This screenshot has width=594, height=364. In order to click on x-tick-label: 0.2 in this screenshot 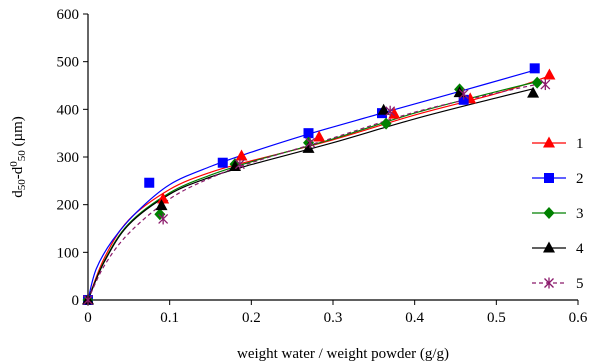, I will do `click(251, 318)`.